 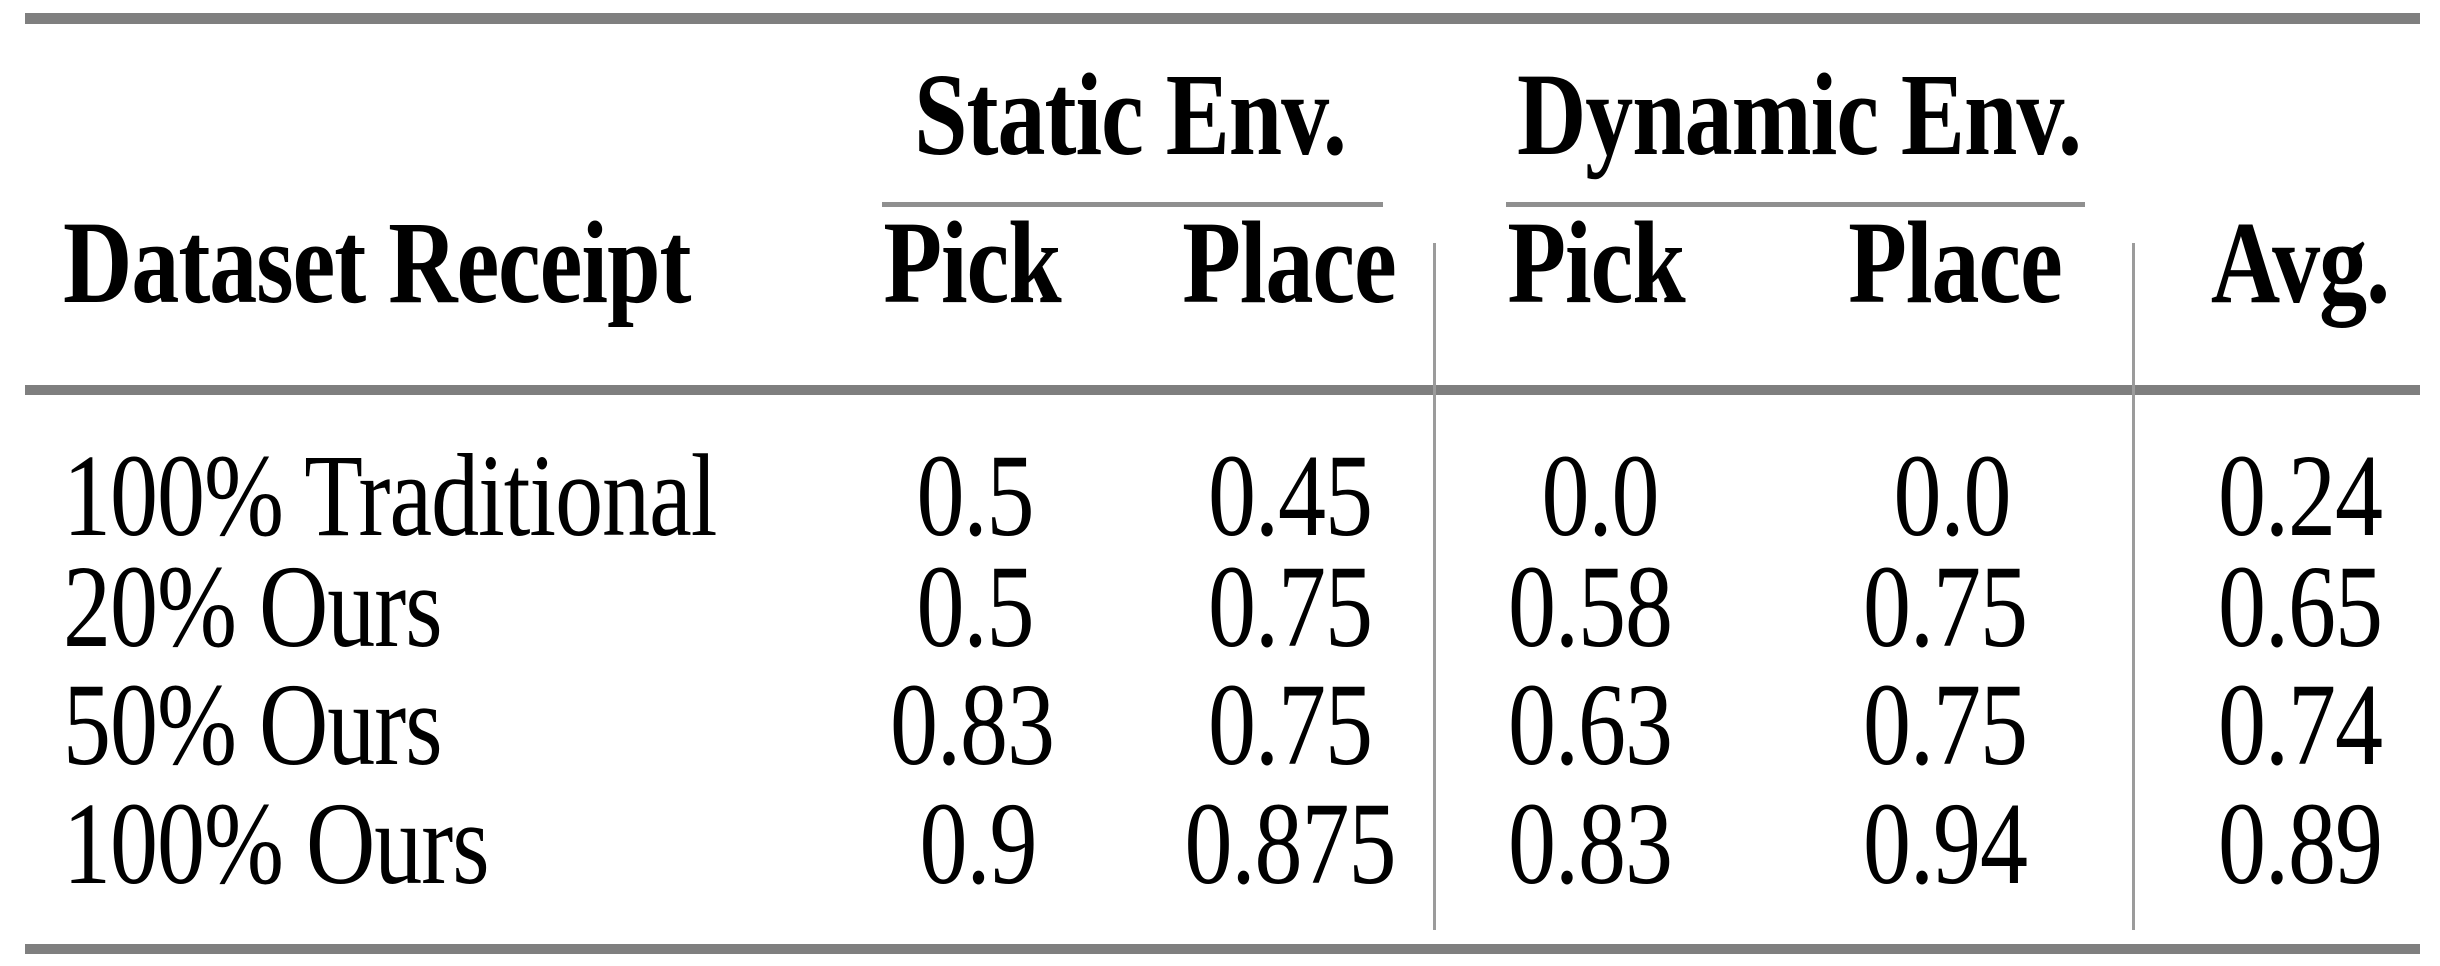 What do you see at coordinates (1955, 262) in the screenshot?
I see `column-header-dynamic-place: Place` at bounding box center [1955, 262].